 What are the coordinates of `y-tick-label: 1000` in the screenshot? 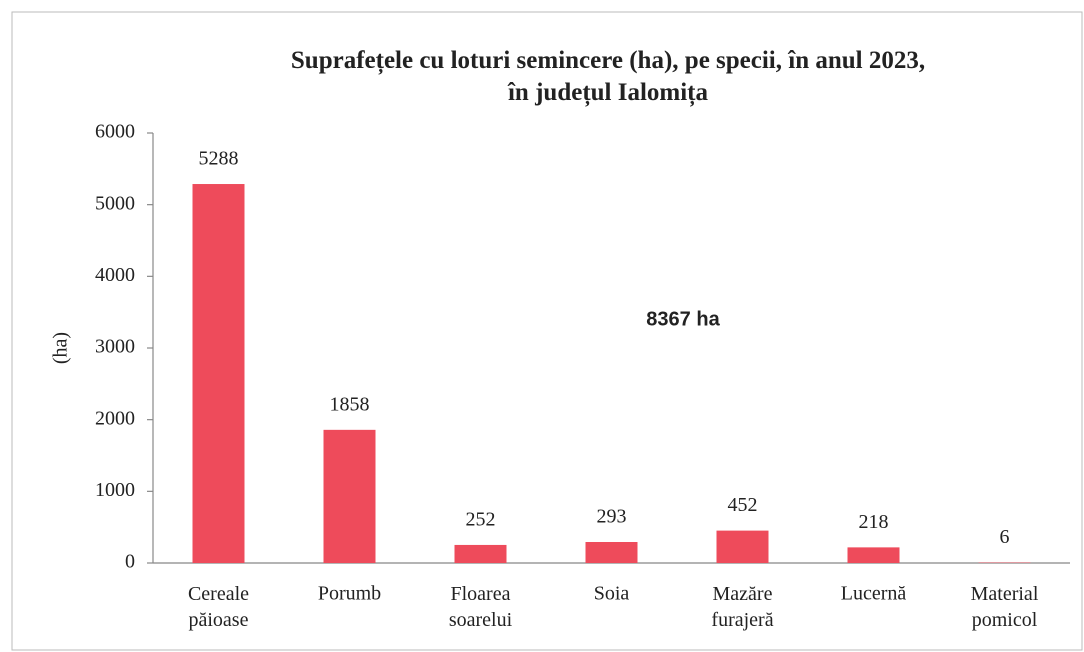 It's located at (115, 490).